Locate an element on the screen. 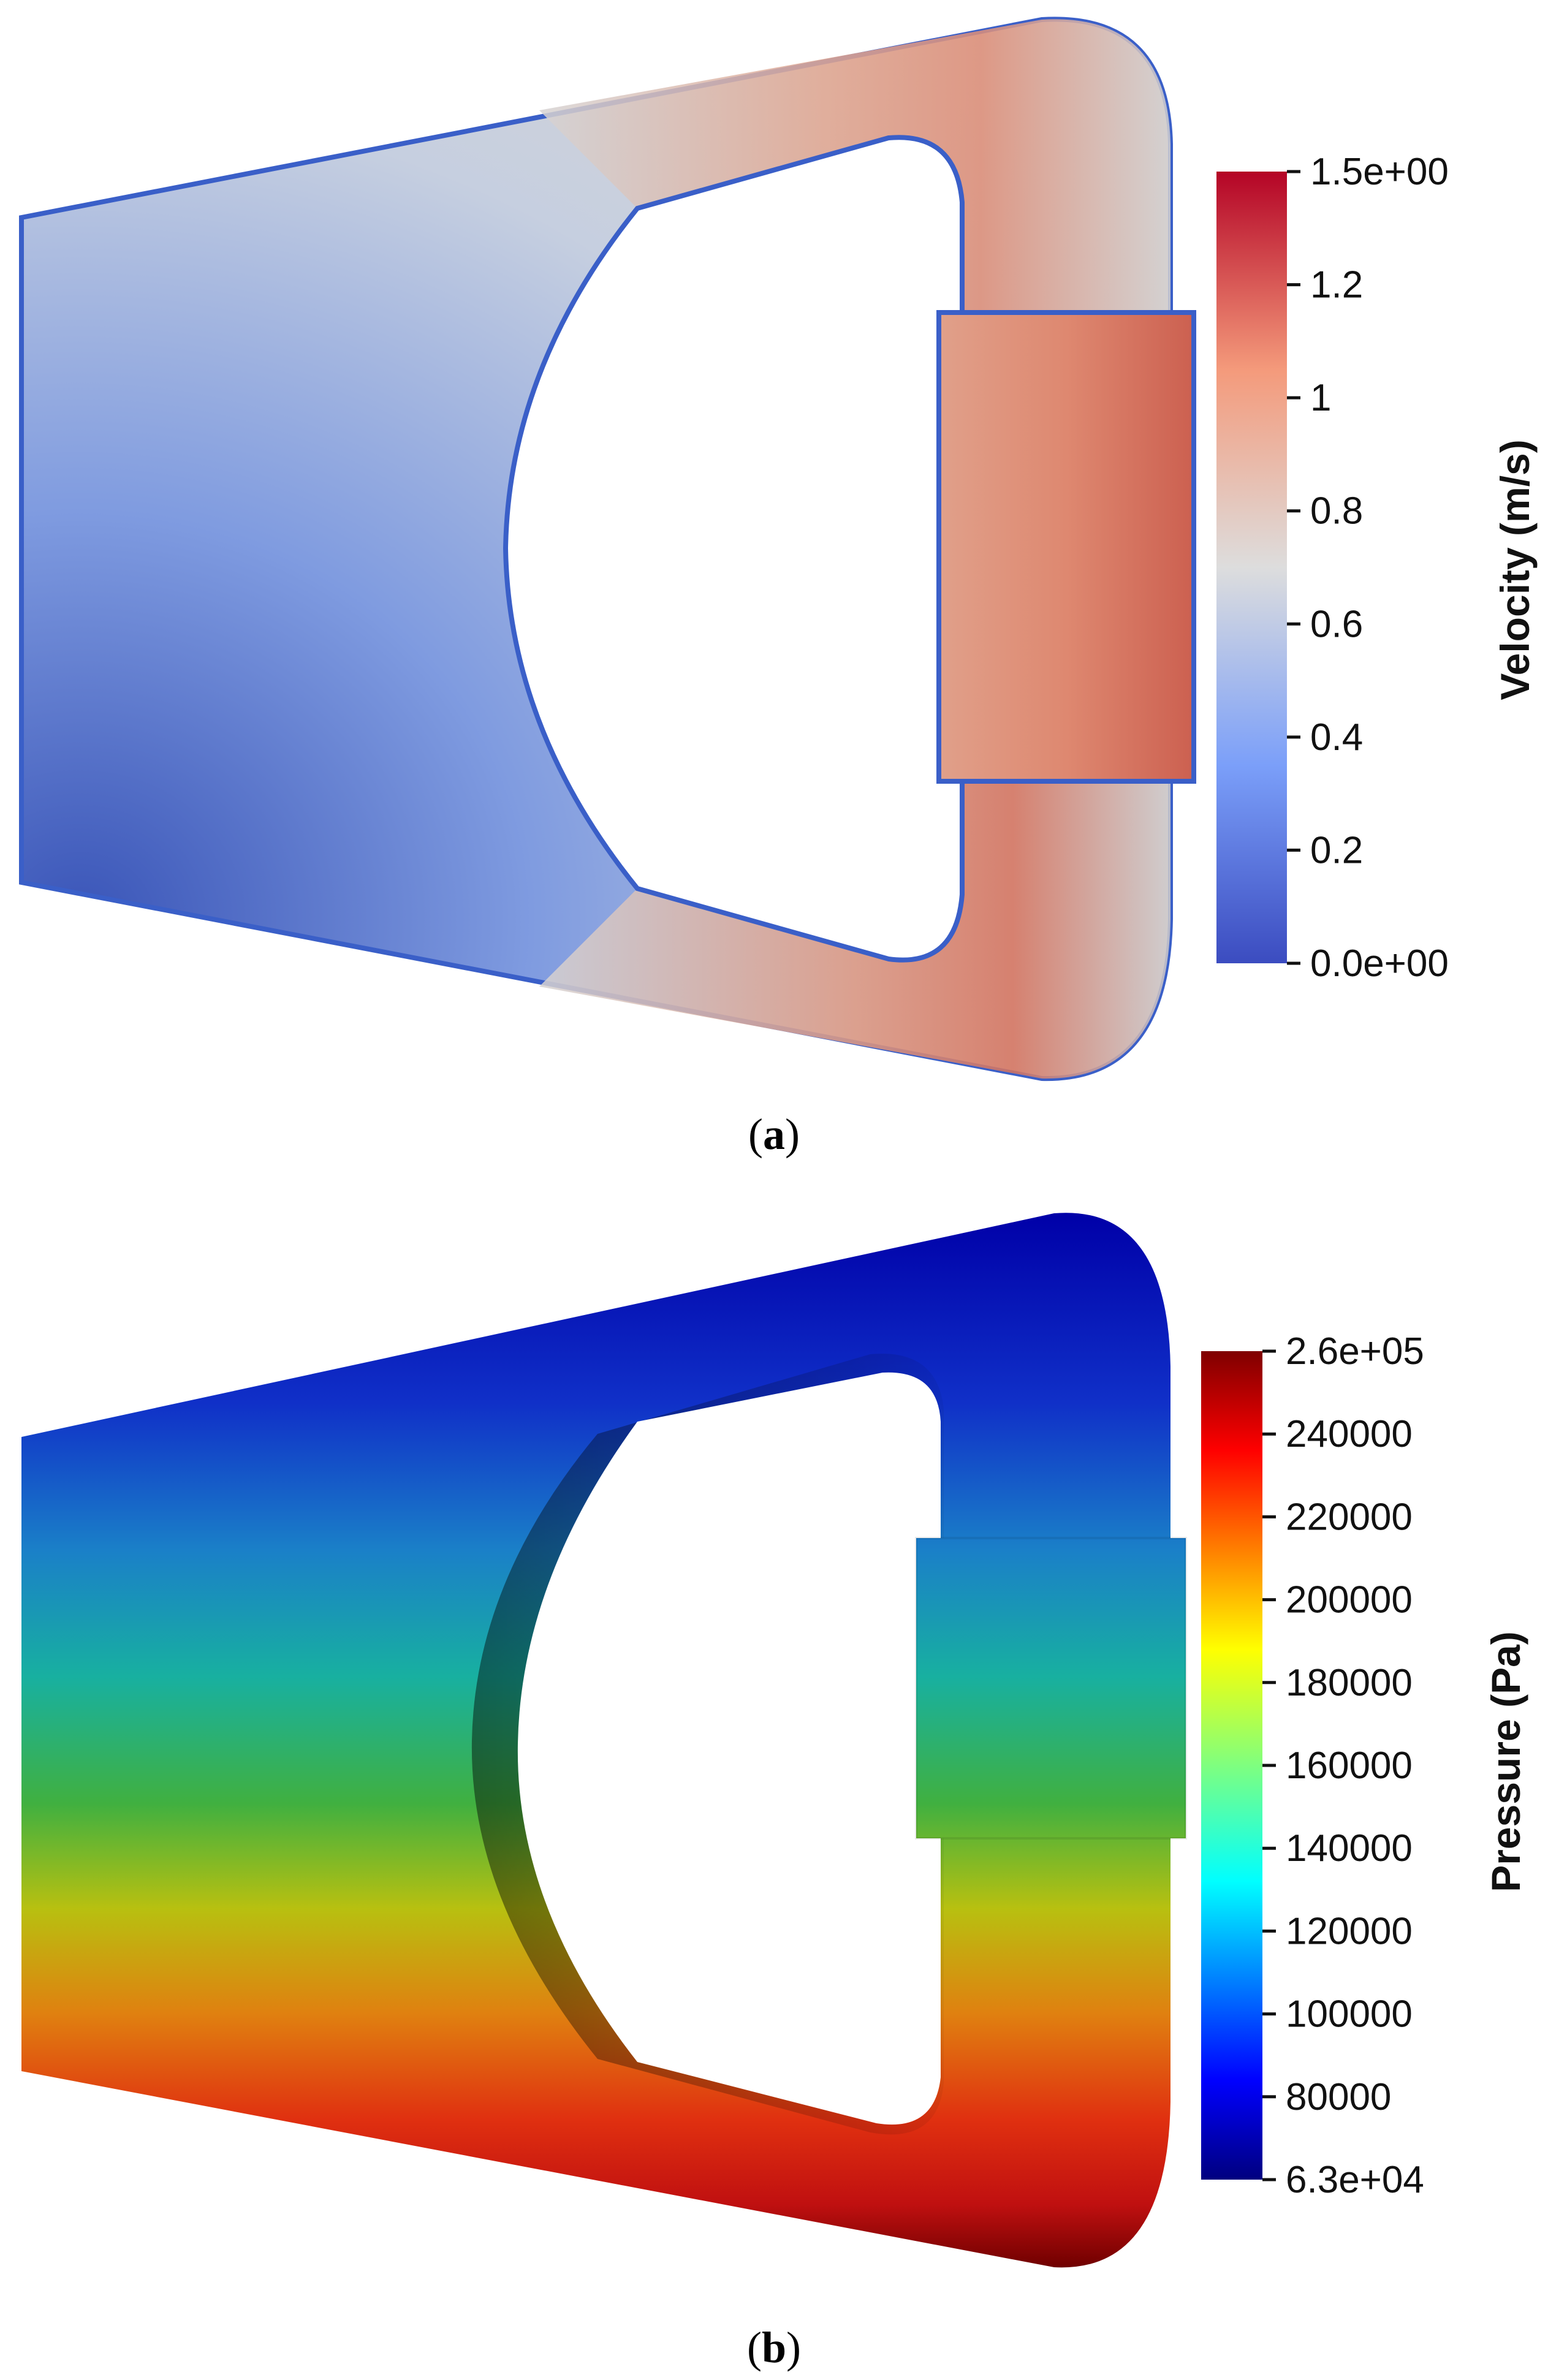  velocity-tick-label: 0.2 is located at coordinates (1337, 850).